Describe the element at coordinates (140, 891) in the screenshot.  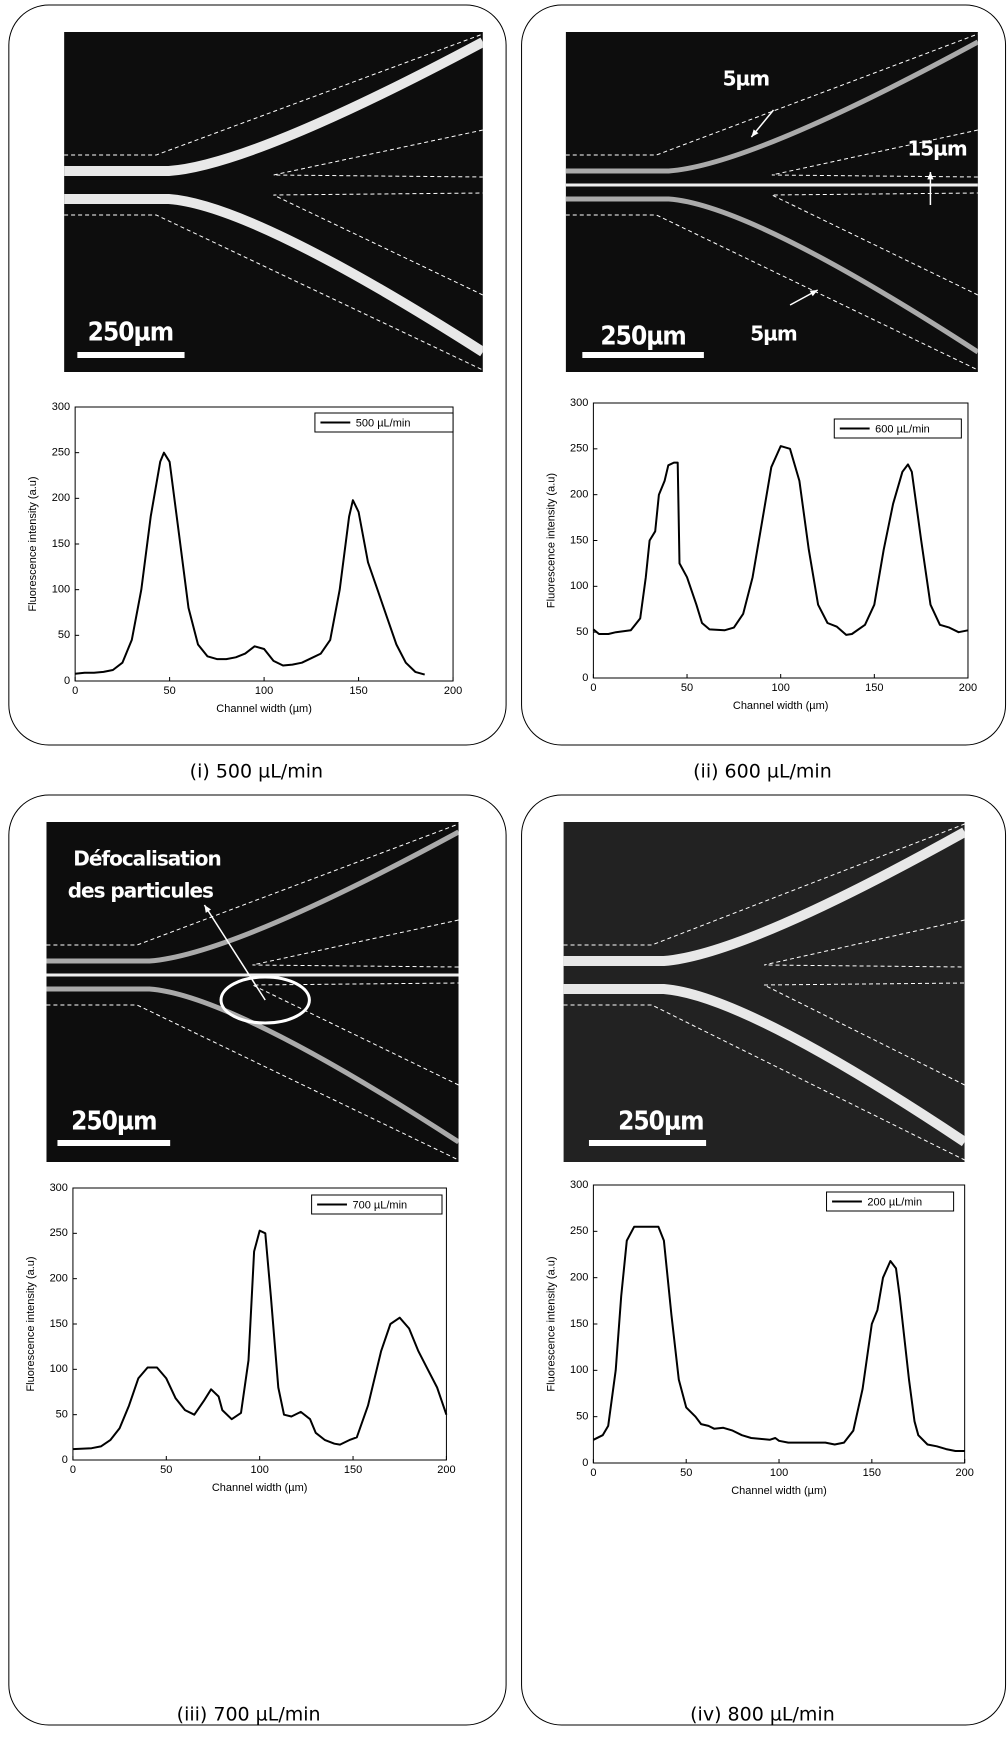
I see `annotation: des particules` at that location.